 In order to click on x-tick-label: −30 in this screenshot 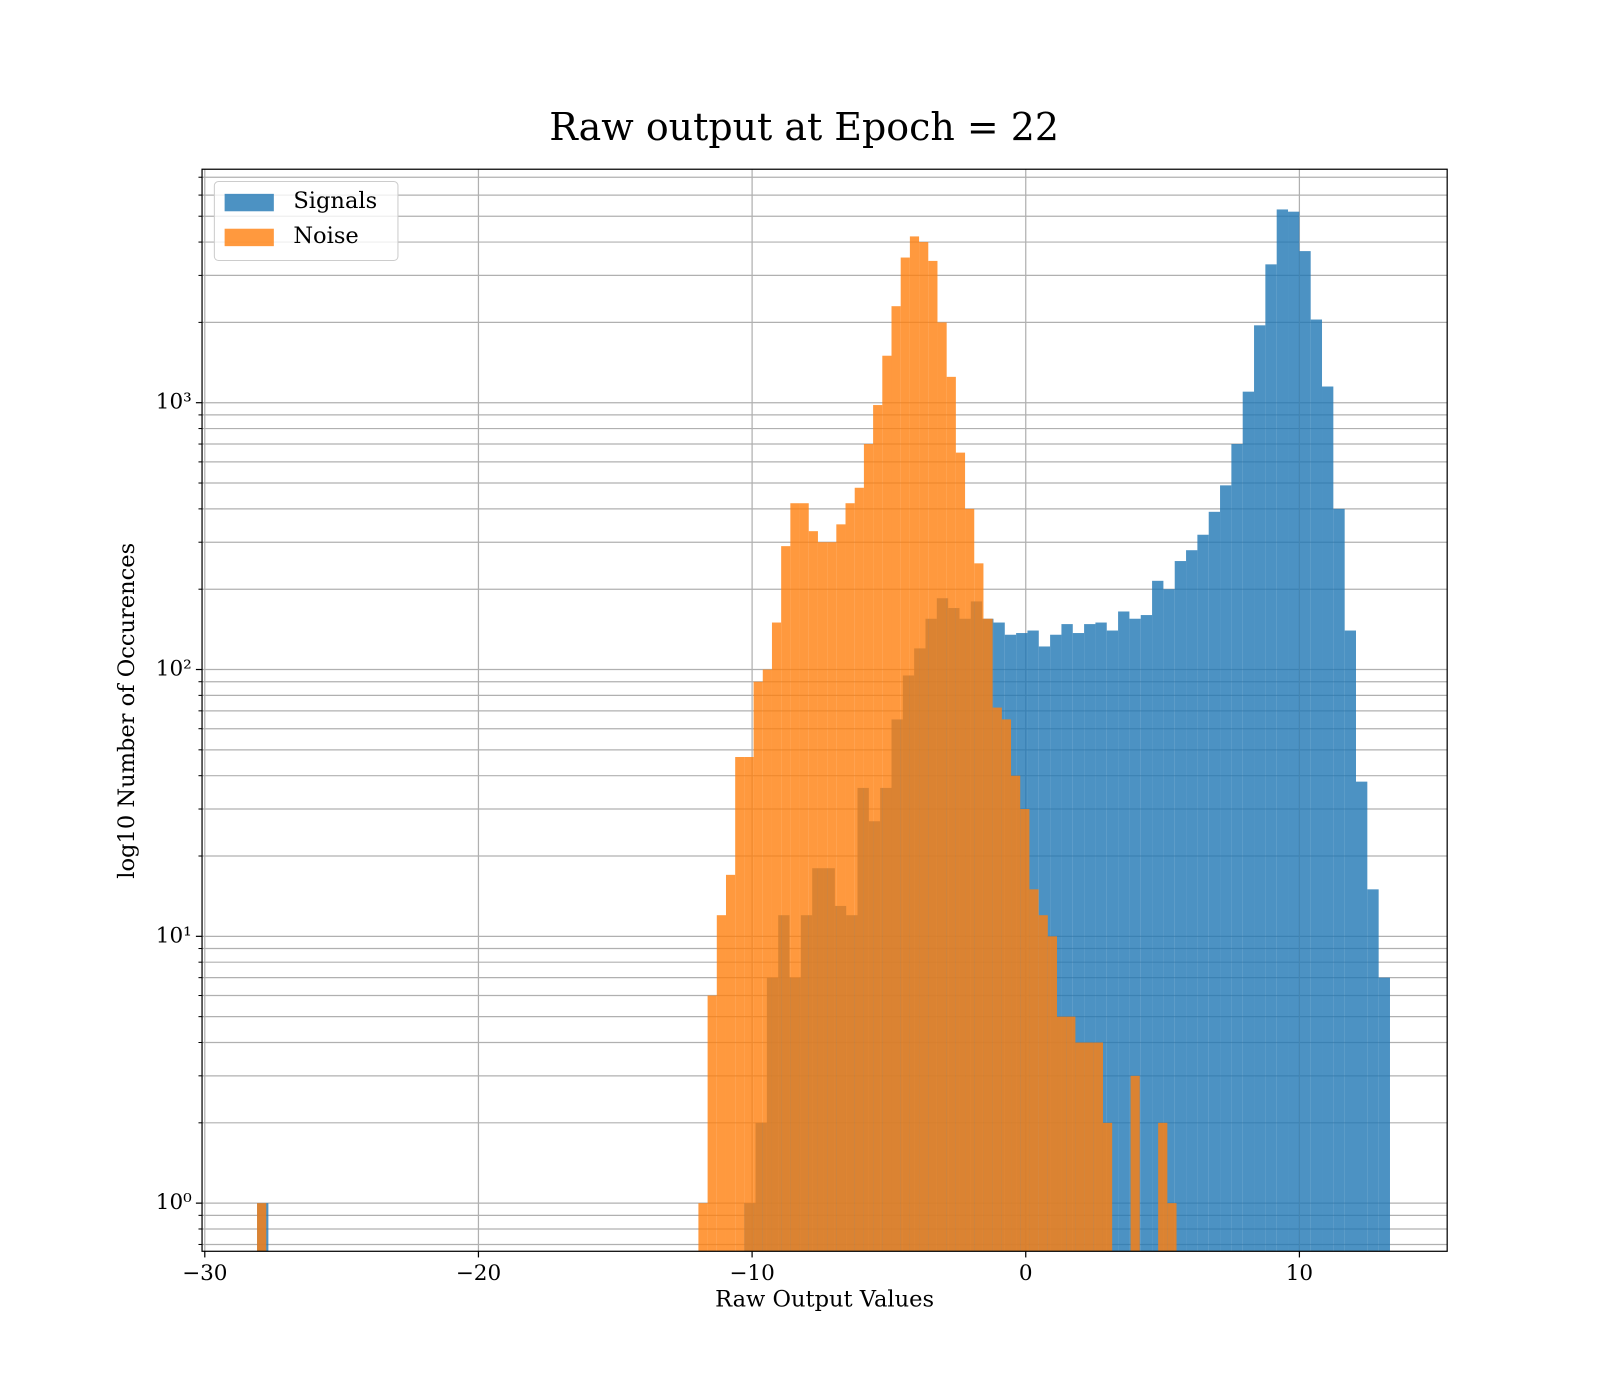, I will do `click(204, 1273)`.